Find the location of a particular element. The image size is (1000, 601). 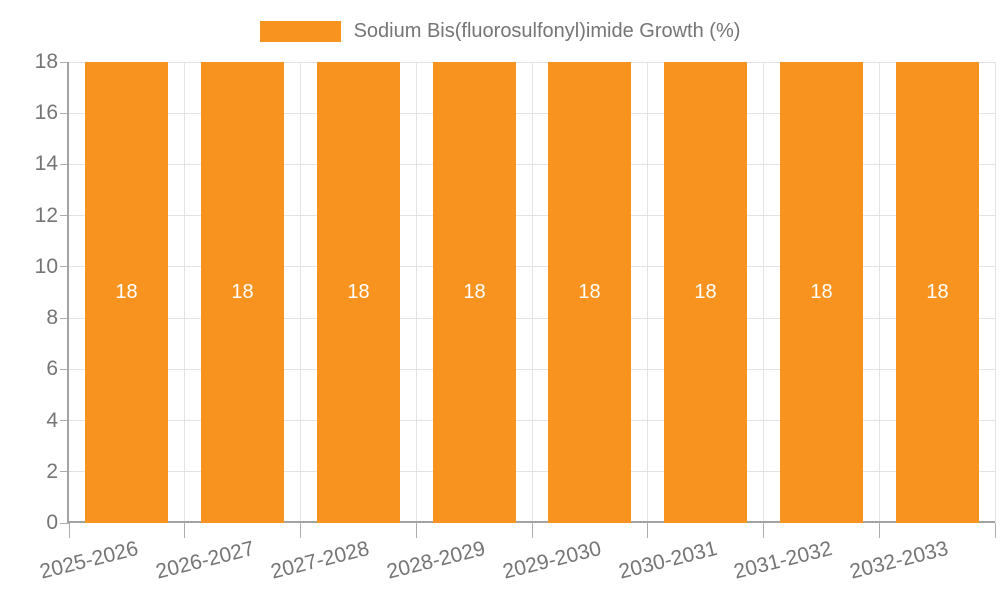

y-axis-tick-label: 4 is located at coordinates (52, 420).